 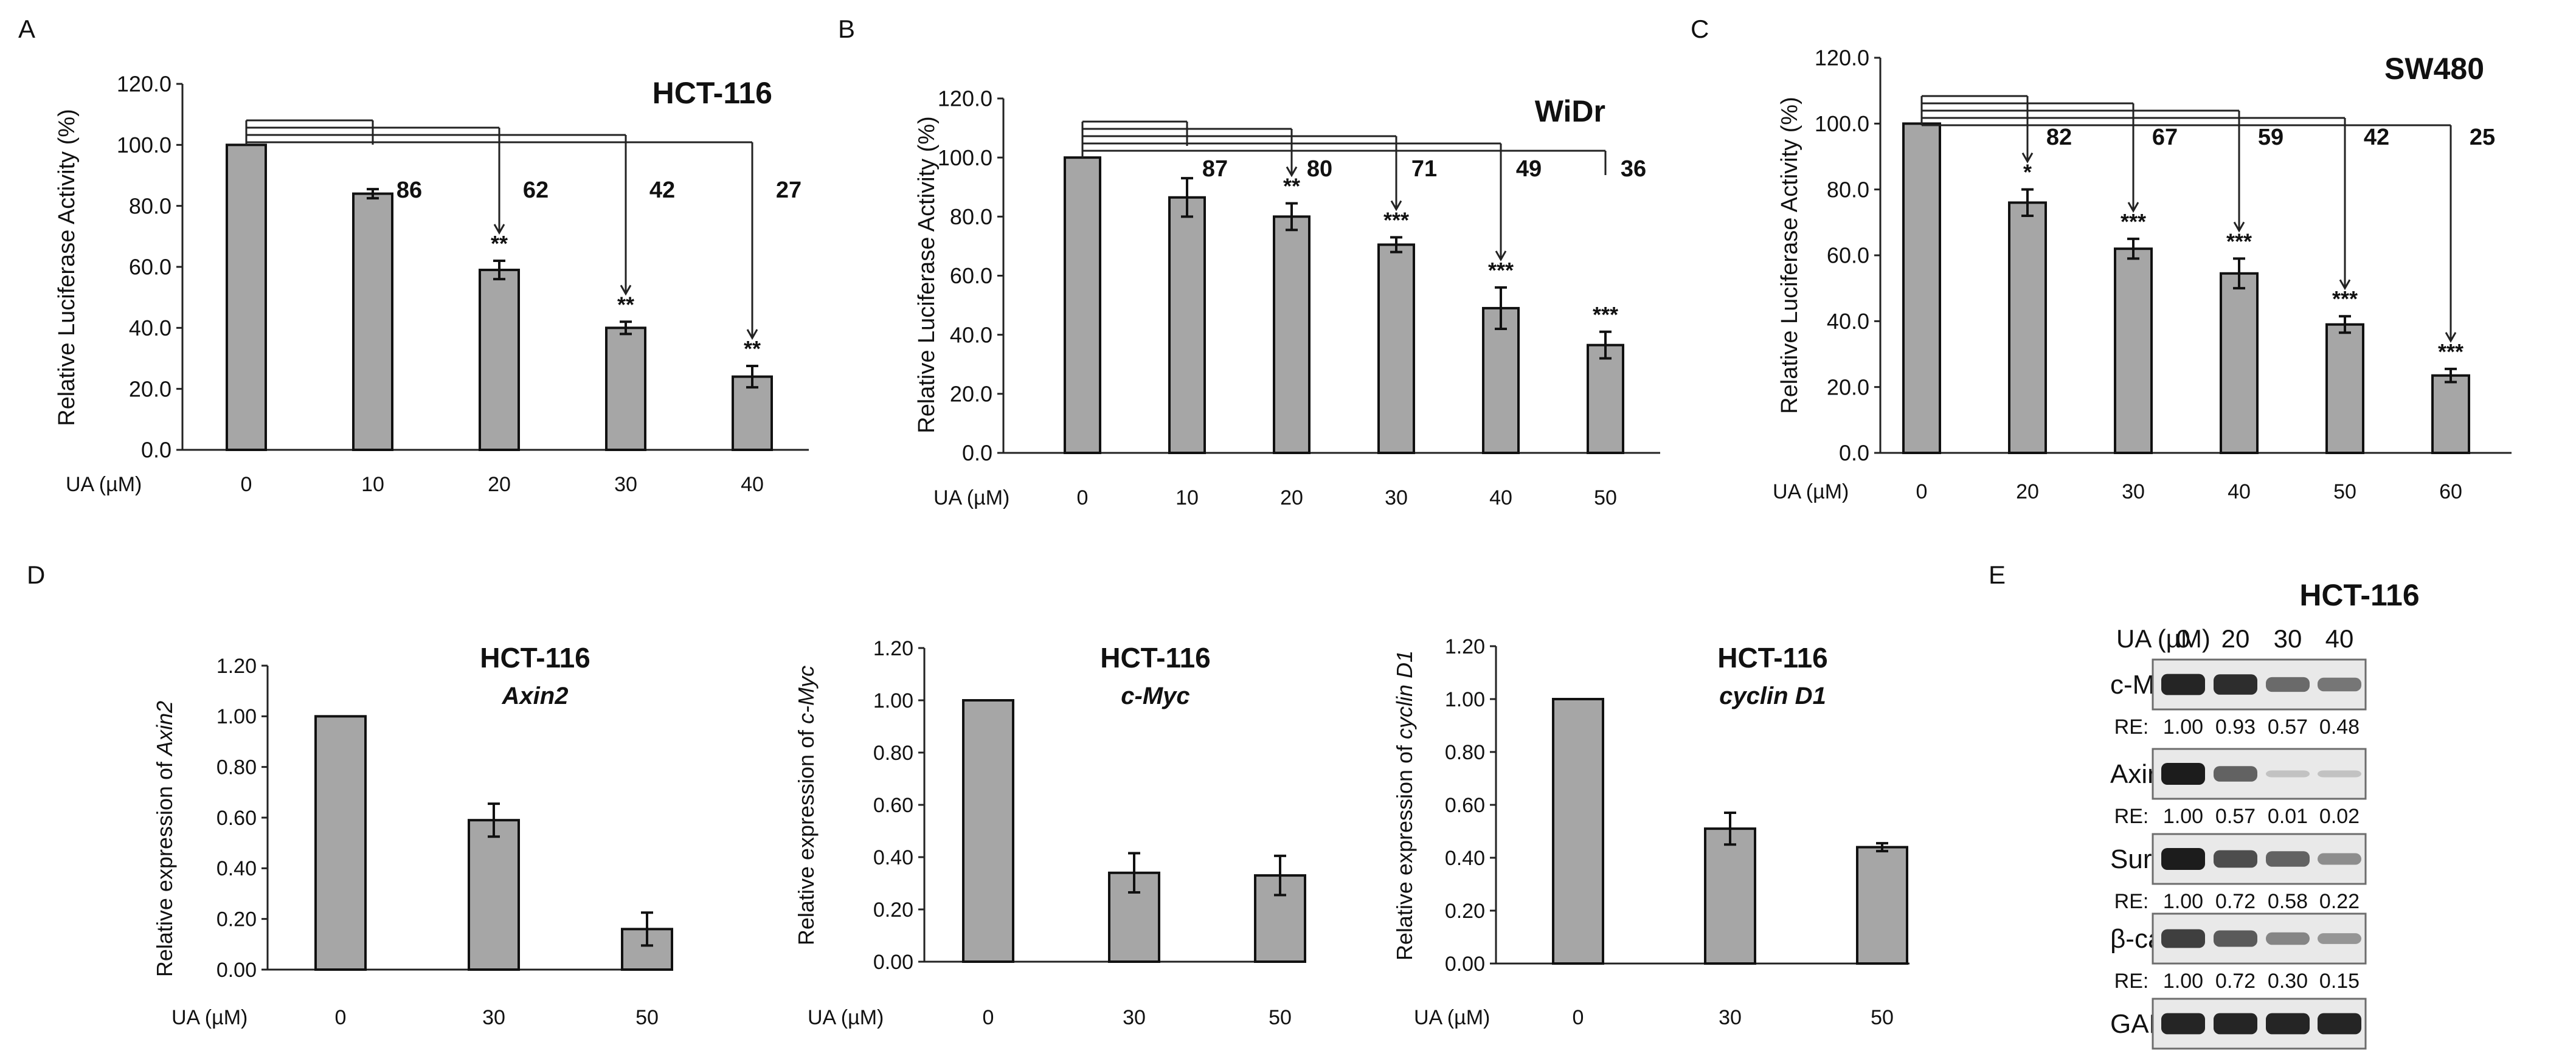 I want to click on y-tick-label: 0.20, so click(x=1465, y=912).